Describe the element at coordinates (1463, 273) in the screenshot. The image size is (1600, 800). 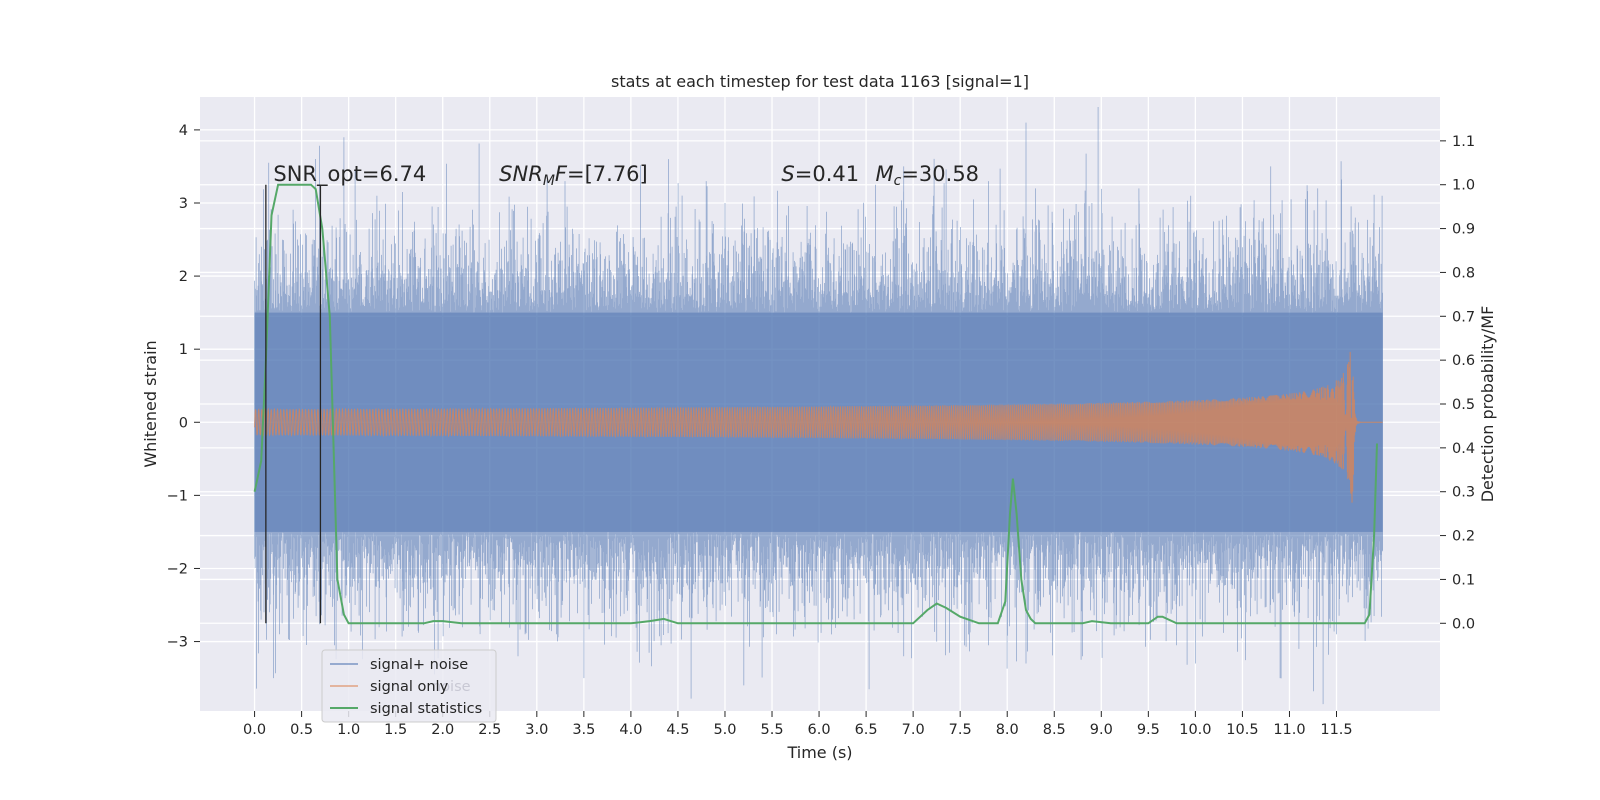
I see `y-right-tick-label-8: 0.8` at that location.